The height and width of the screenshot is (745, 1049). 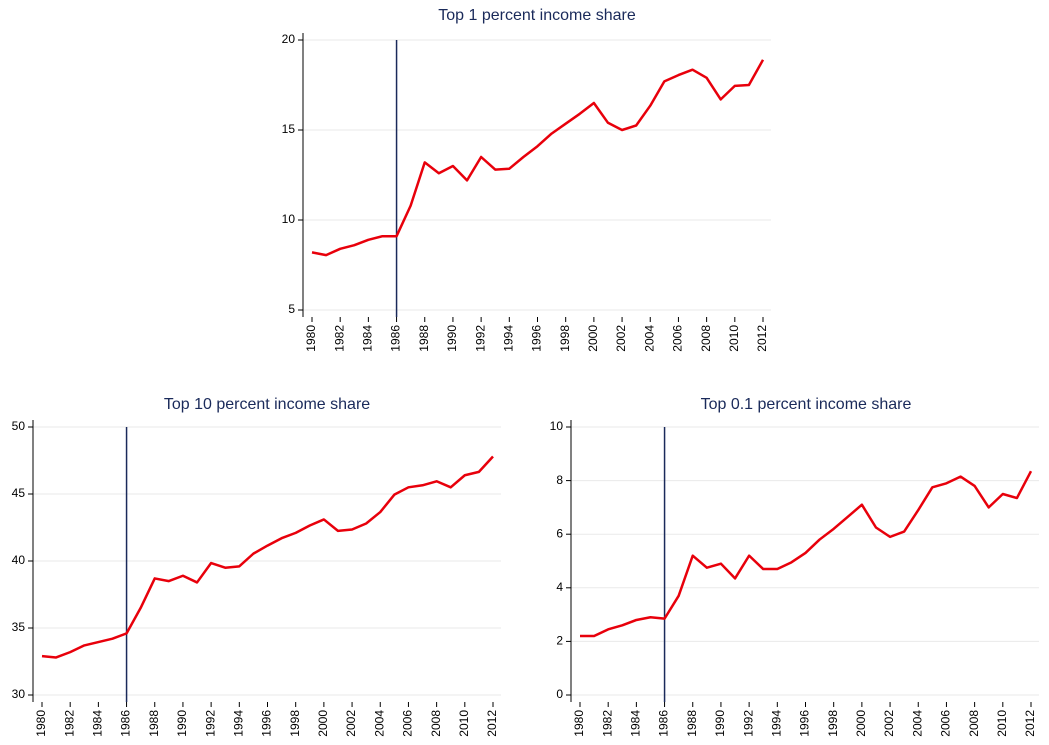 What do you see at coordinates (289, 129) in the screenshot?
I see `y-tick-label: 15` at bounding box center [289, 129].